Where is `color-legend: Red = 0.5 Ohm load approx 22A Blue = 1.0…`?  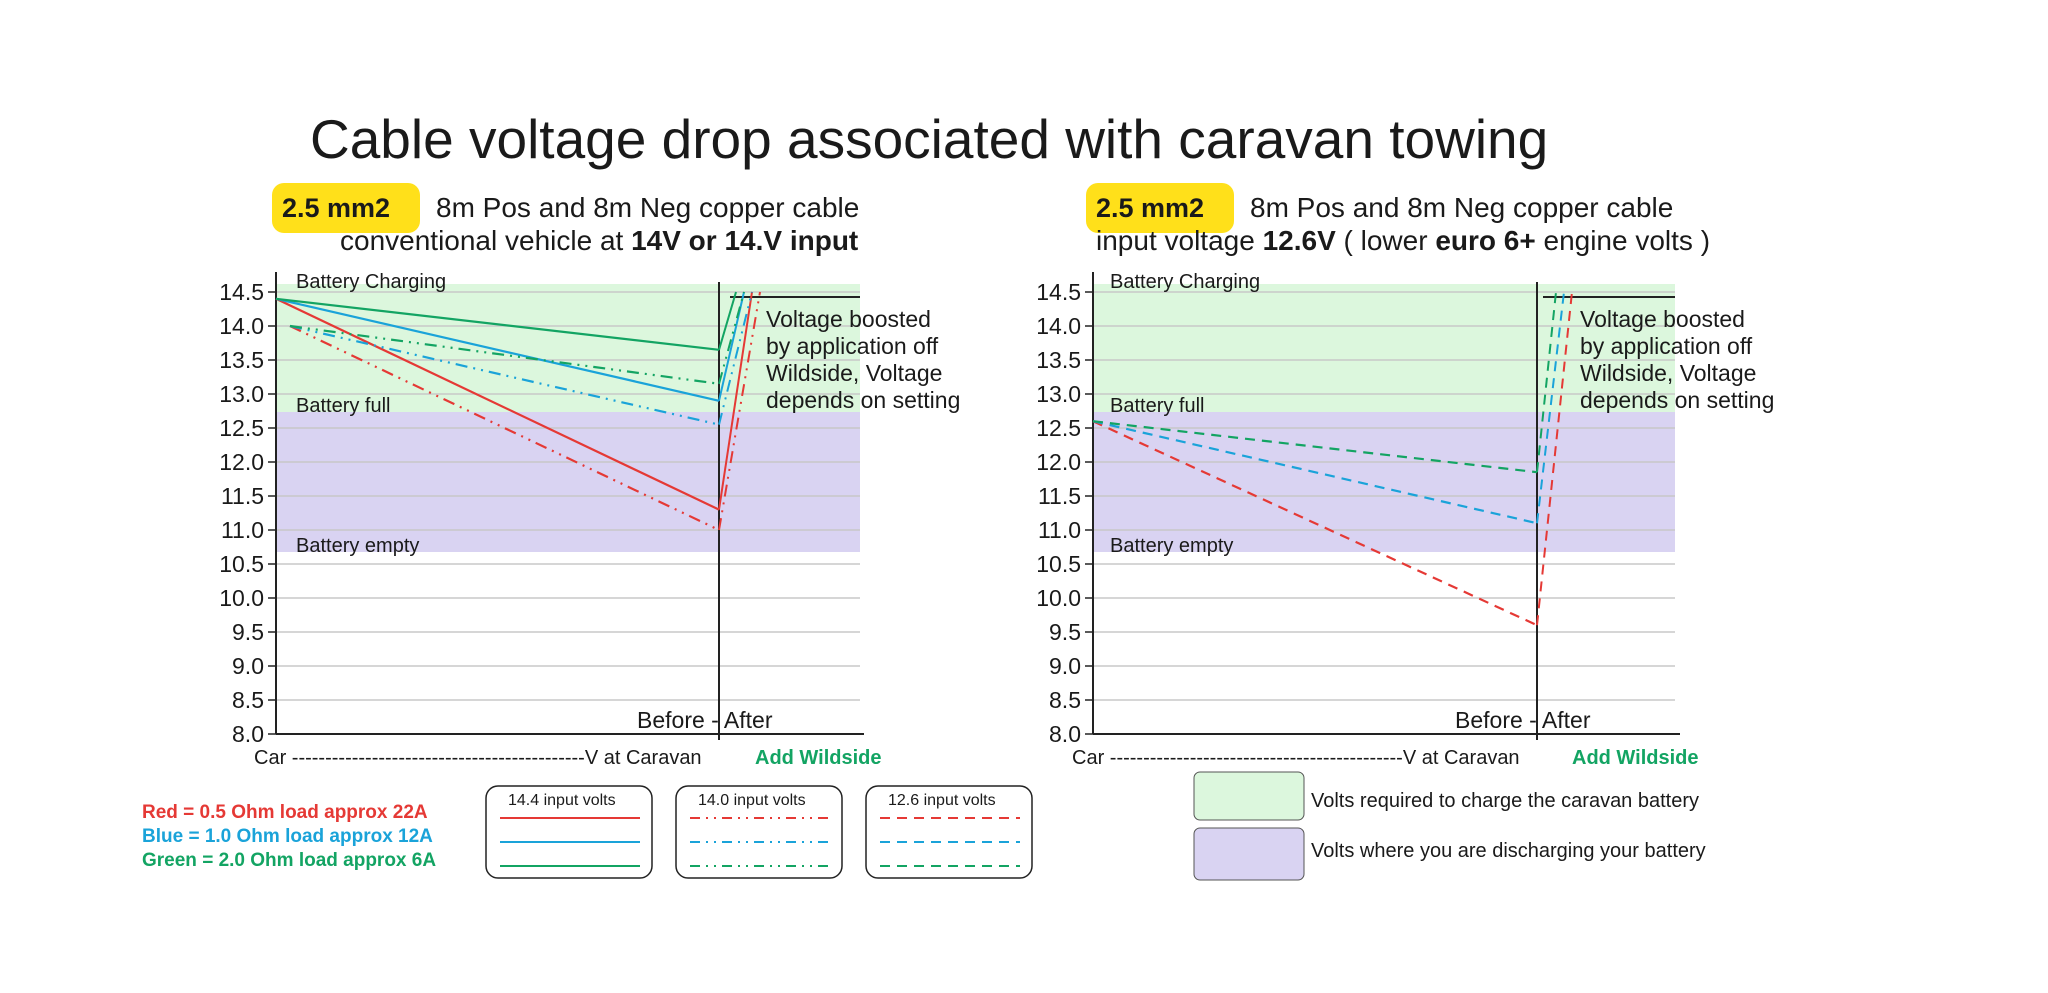 color-legend: Red = 0.5 Ohm load approx 22A Blue = 1.0… is located at coordinates (289, 836).